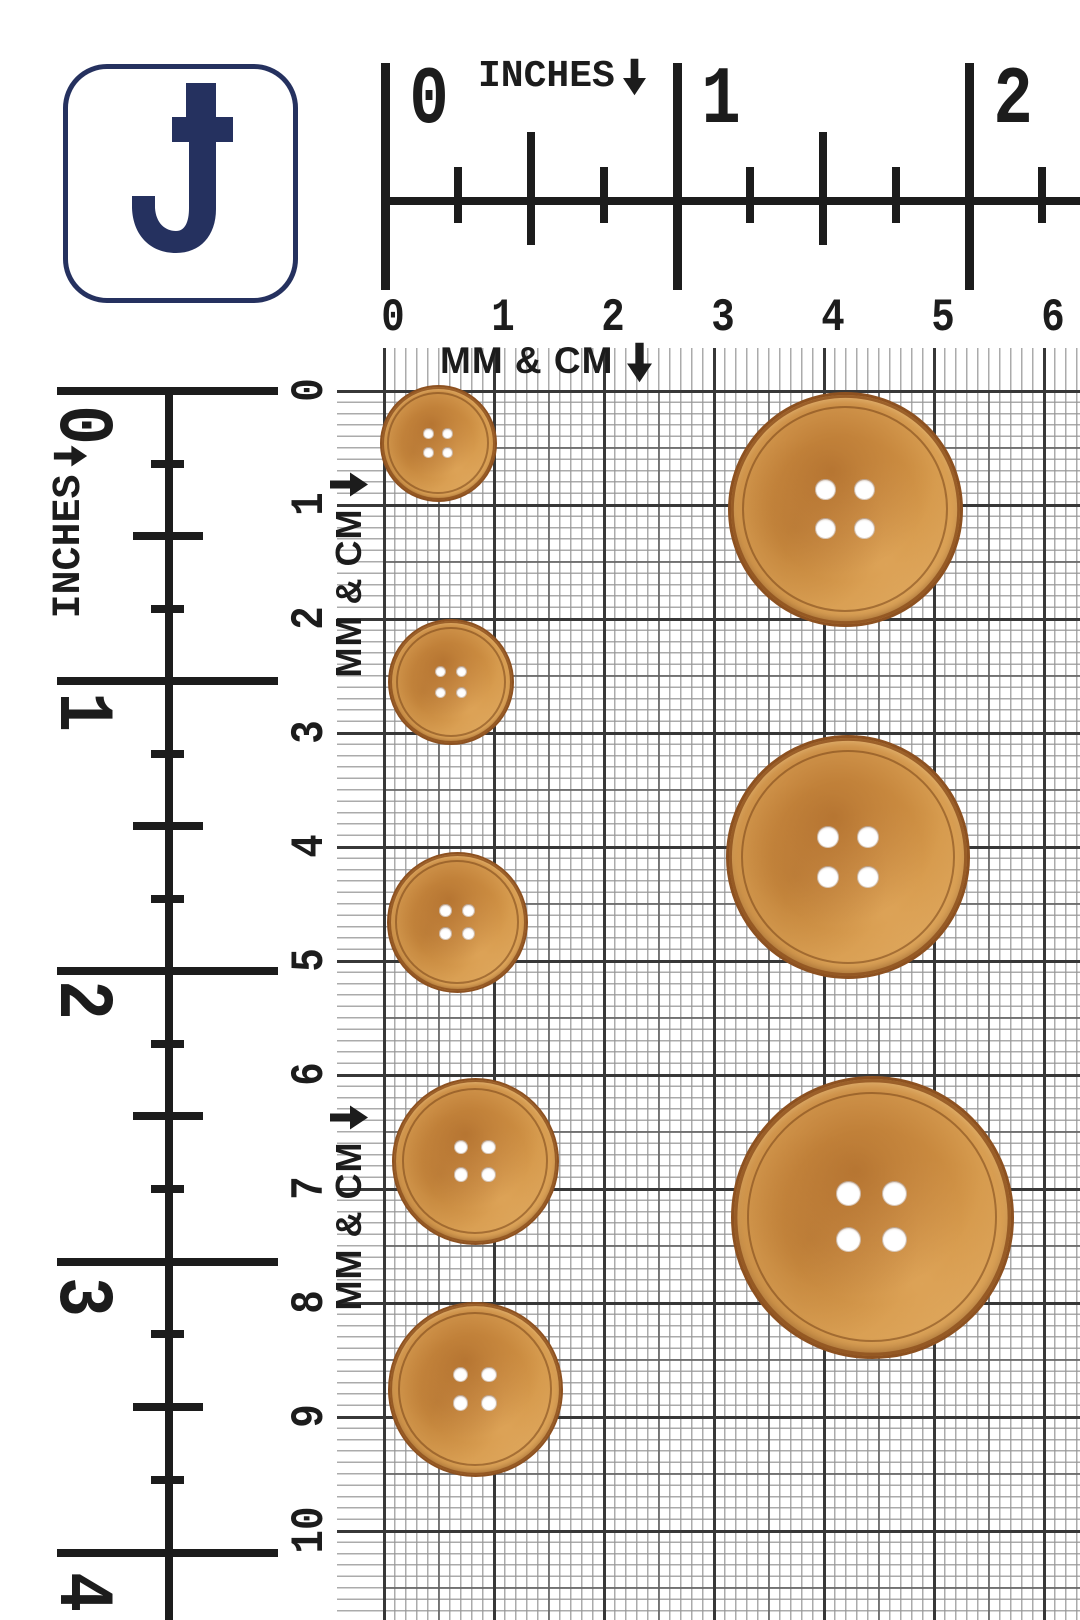  I want to click on left-ruler-number: 1, so click(81, 712).